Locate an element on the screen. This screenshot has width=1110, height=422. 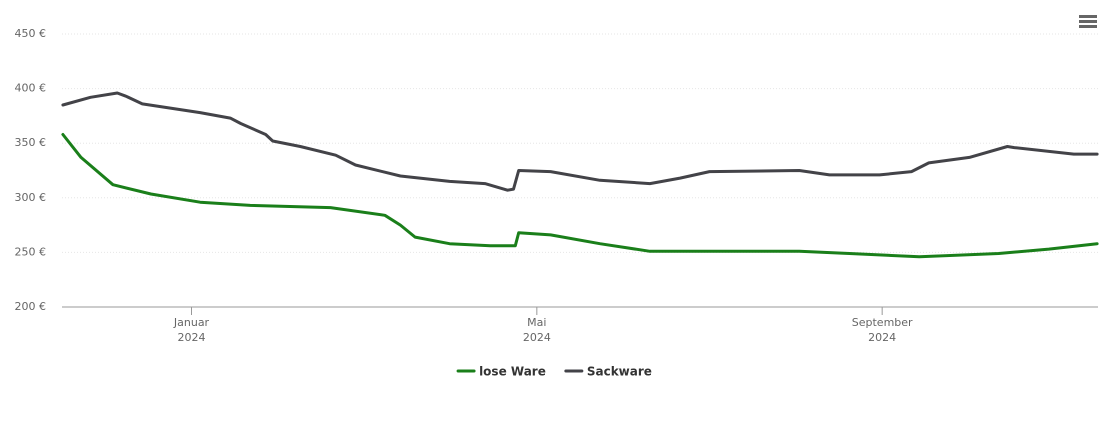
legend-label: lose Ware is located at coordinates (512, 372).